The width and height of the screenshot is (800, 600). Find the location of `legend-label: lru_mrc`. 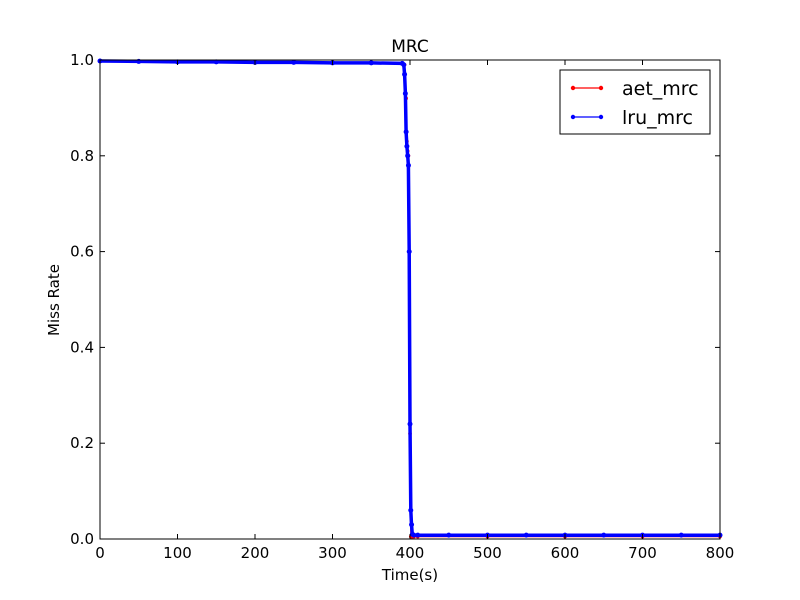

legend-label: lru_mrc is located at coordinates (657, 118).